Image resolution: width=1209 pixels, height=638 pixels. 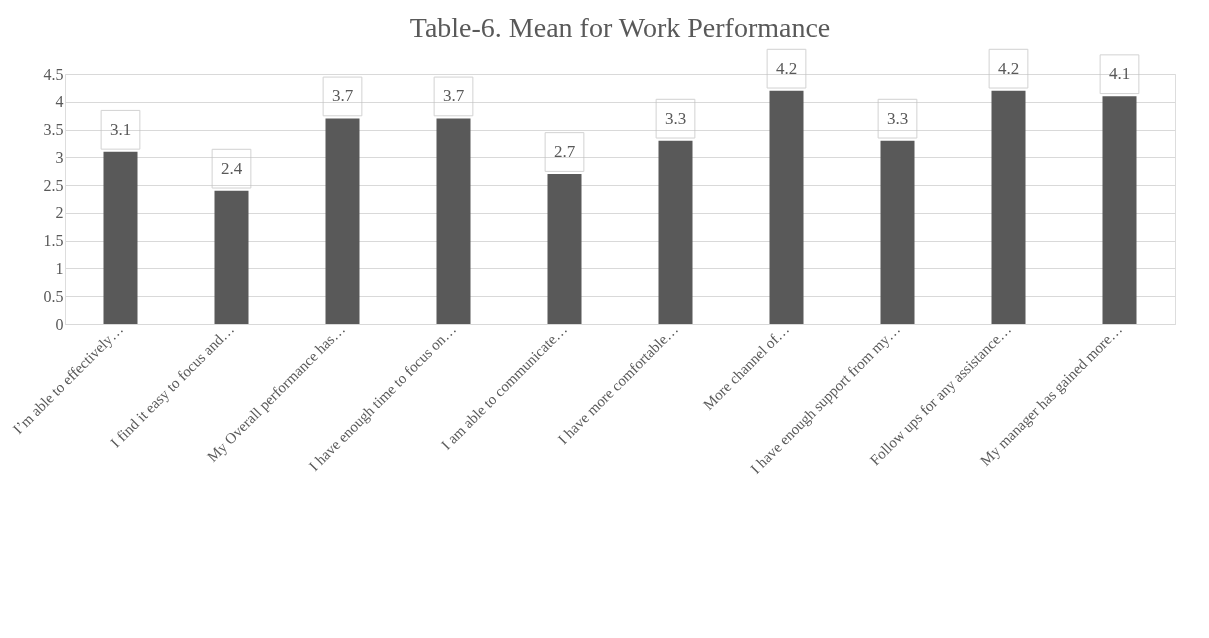 What do you see at coordinates (59, 157) in the screenshot?
I see `y-tick-label: 3` at bounding box center [59, 157].